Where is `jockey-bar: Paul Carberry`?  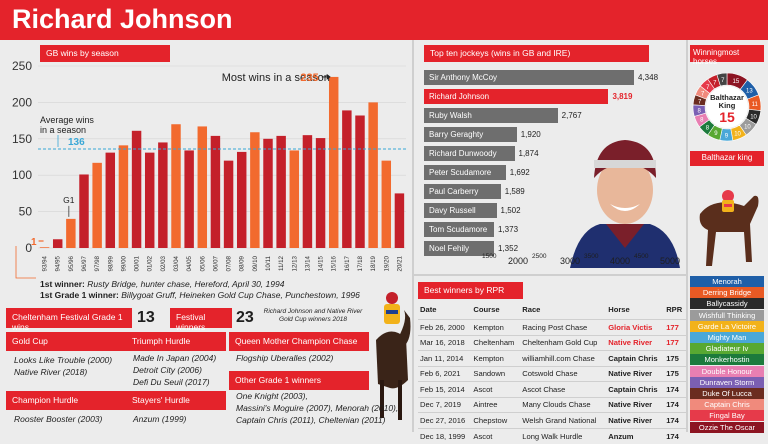 jockey-bar: Paul Carberry is located at coordinates (462, 191).